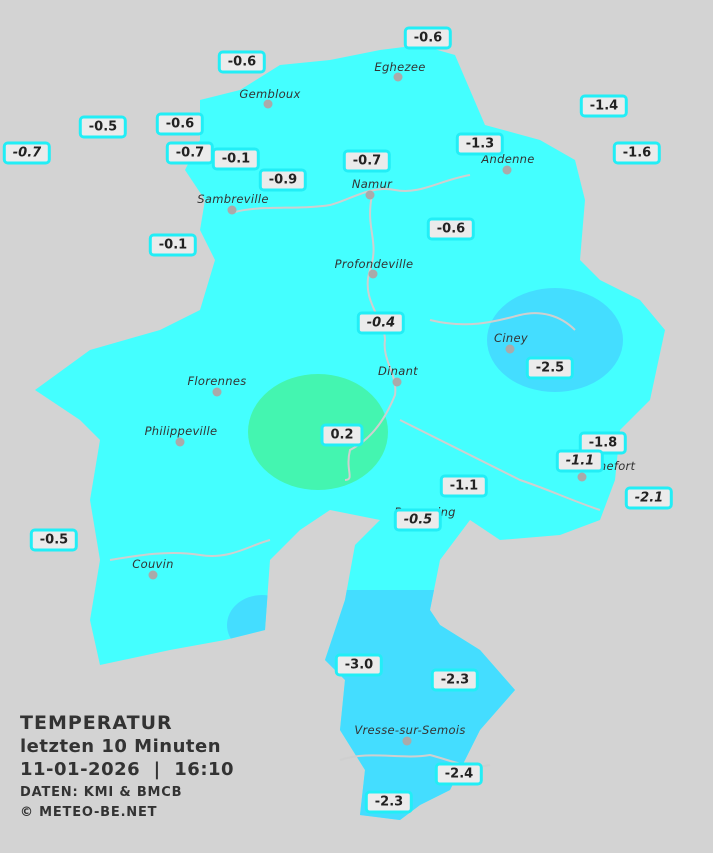 This screenshot has width=713, height=853. Describe the element at coordinates (217, 381) in the screenshot. I see `city-label: Florennes` at that location.